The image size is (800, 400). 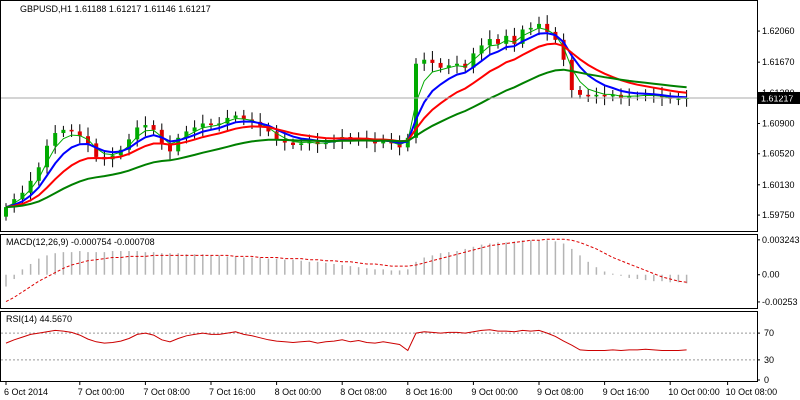 I want to click on x-tick-label: 8 Oct 16:00, so click(x=429, y=392).